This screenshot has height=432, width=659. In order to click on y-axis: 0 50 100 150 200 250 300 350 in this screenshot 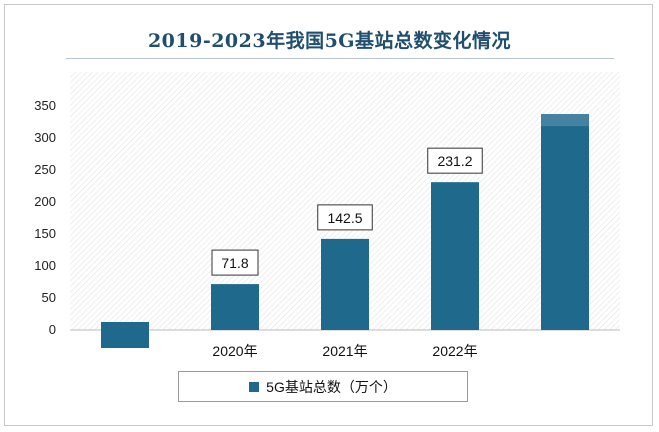, I will do `click(45, 217)`.